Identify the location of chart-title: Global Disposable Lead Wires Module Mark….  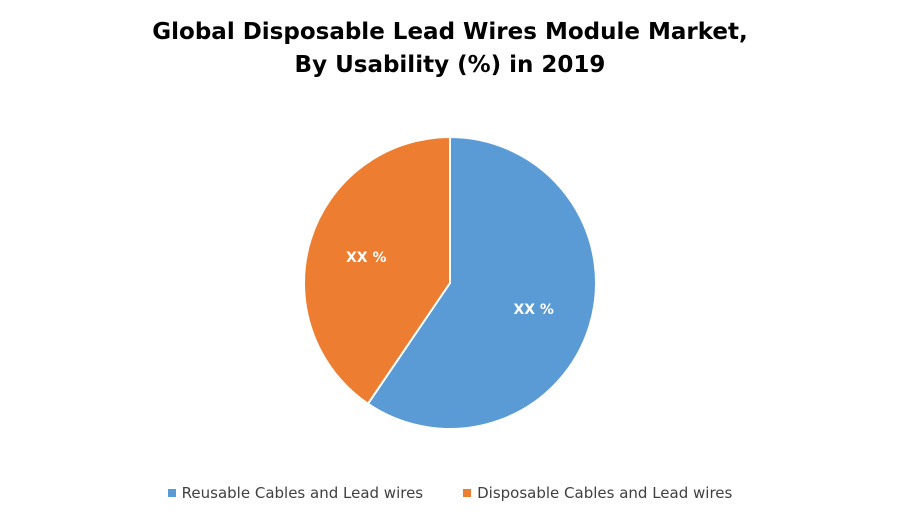
(450, 49).